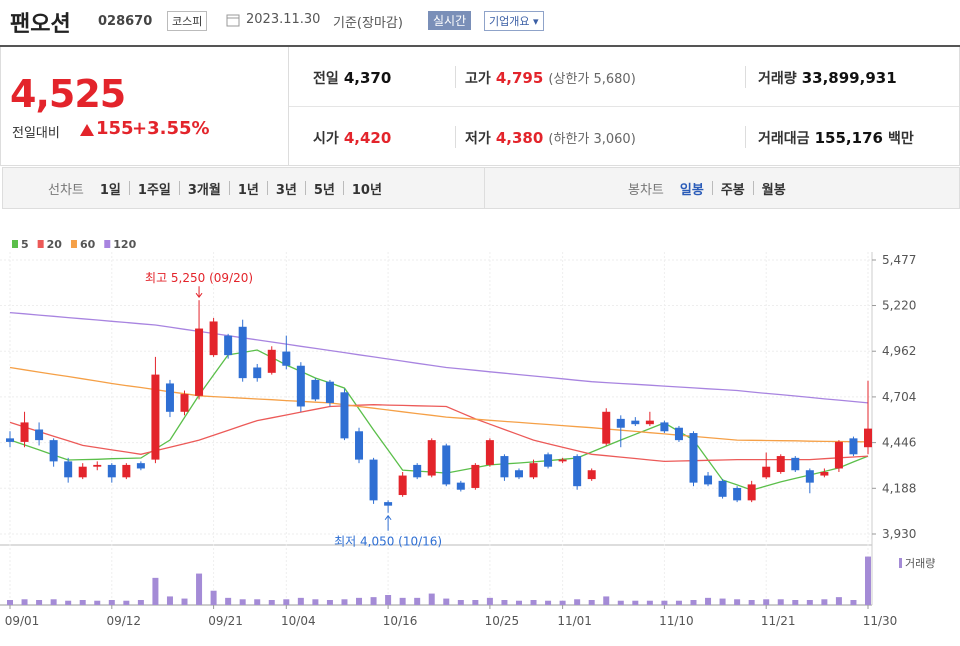  I want to click on high-arrow, so click(199, 292).